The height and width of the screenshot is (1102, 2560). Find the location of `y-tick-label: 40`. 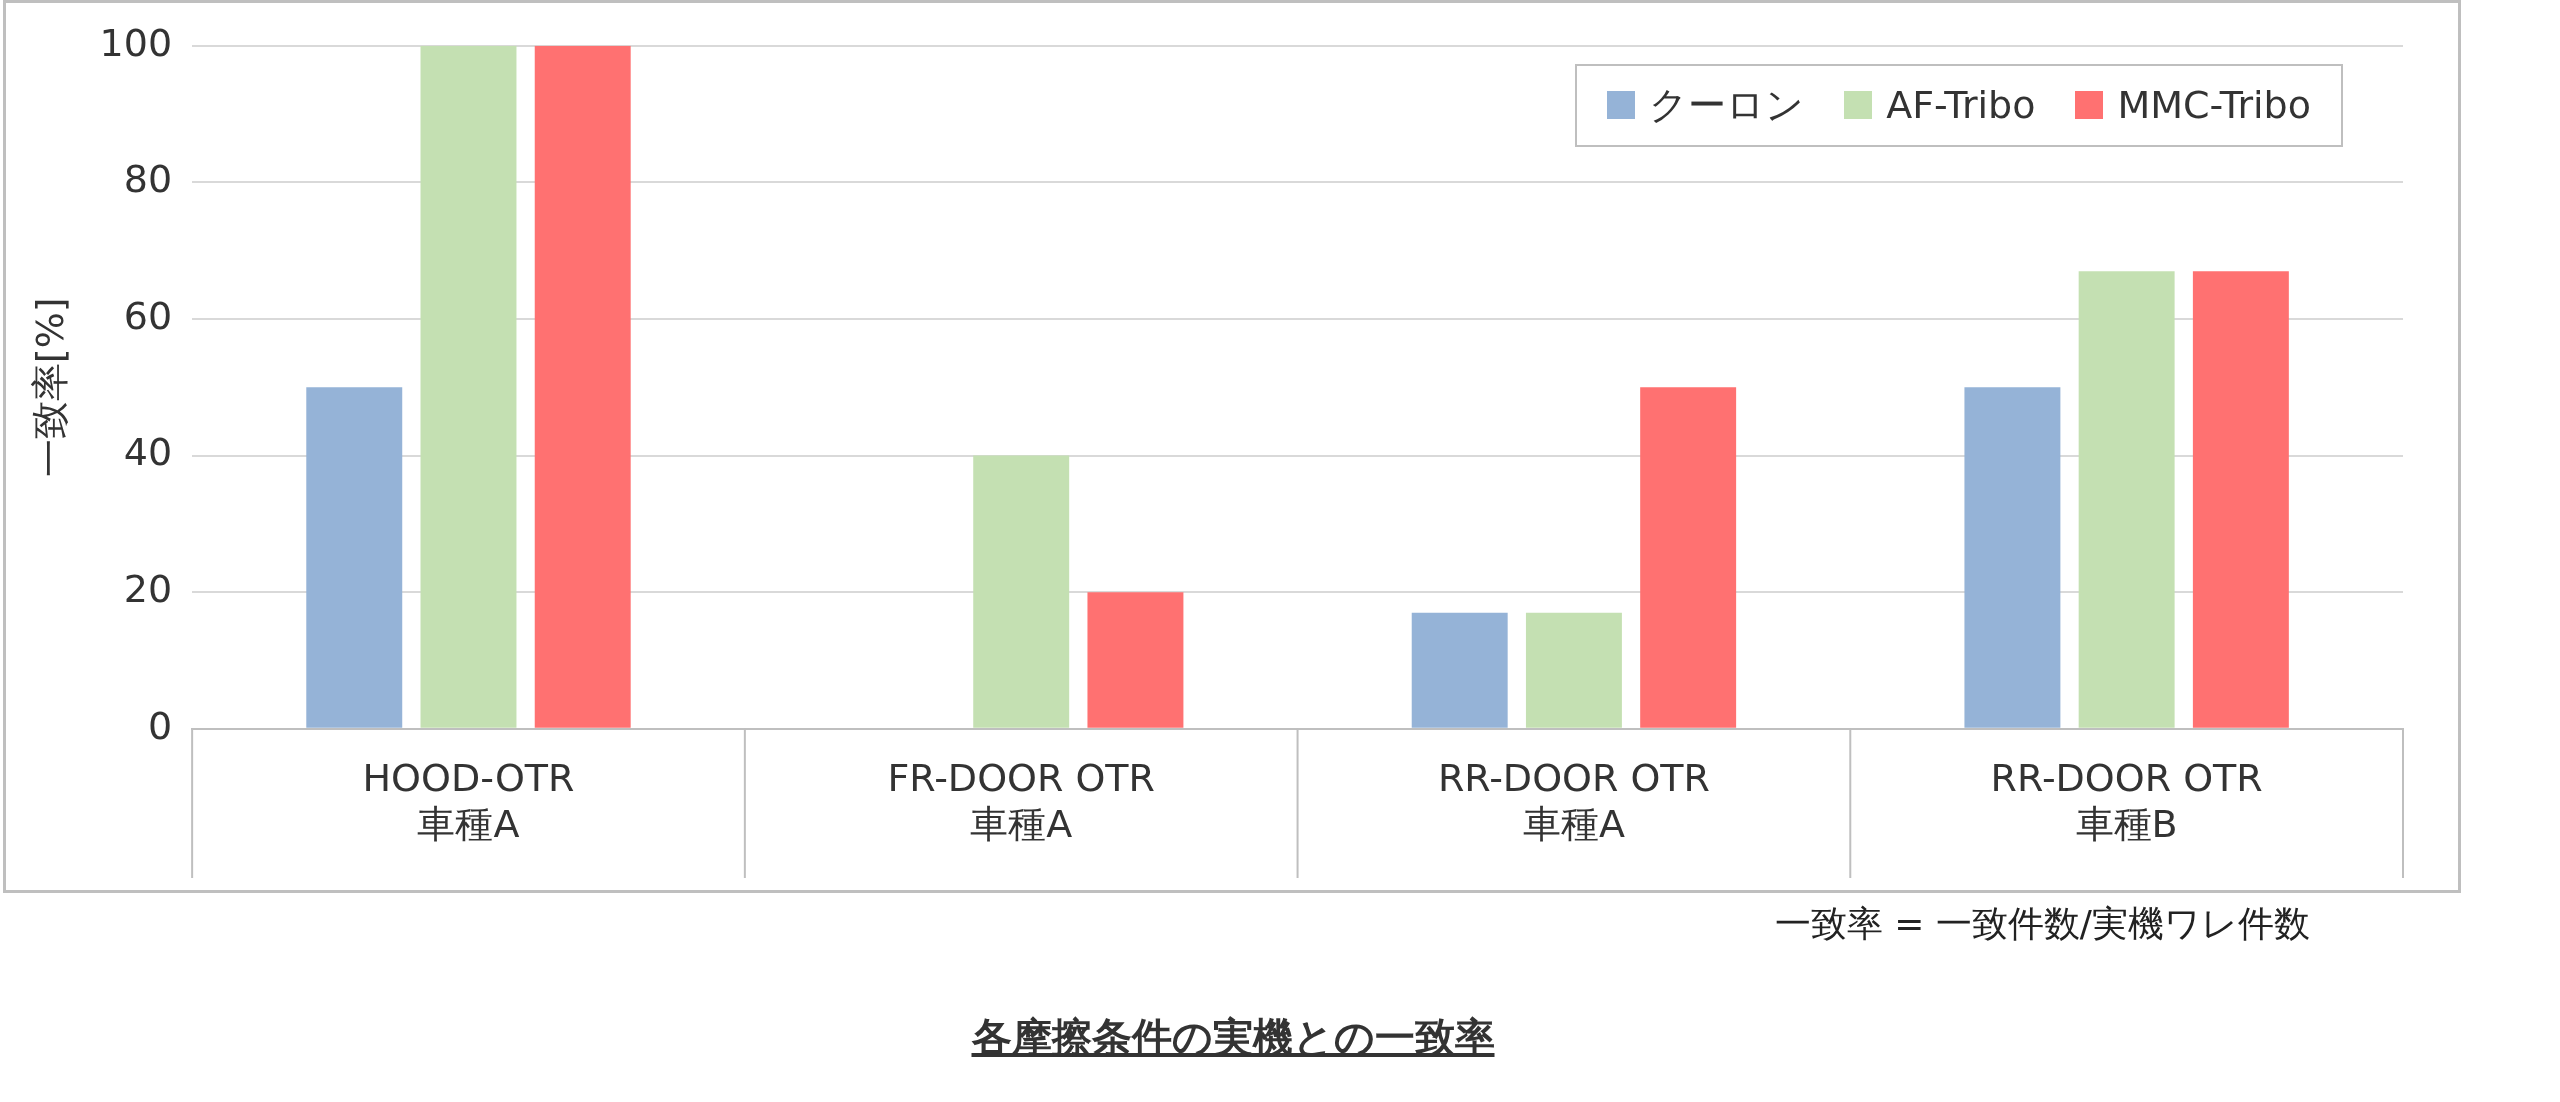

y-tick-label: 40 is located at coordinates (148, 452).